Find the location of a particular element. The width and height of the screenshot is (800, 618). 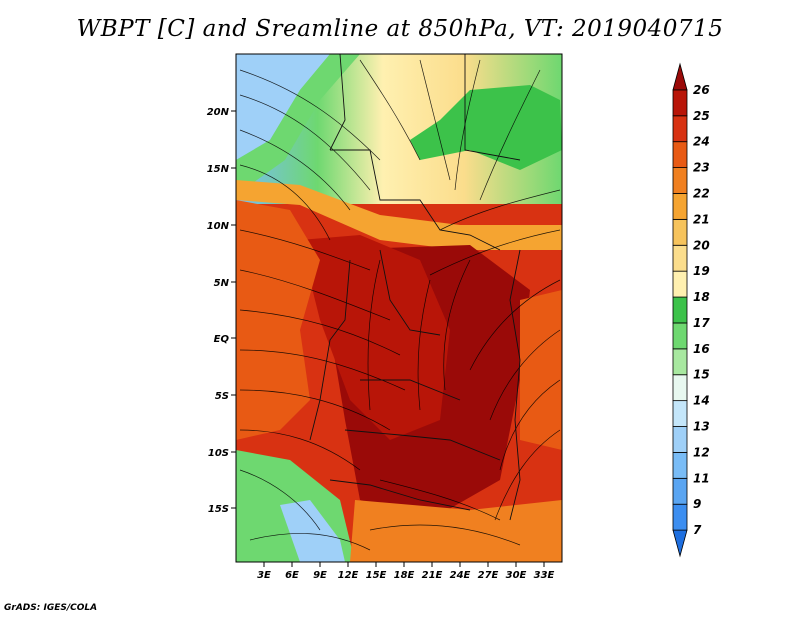

colorbar-label: 25 is located at coordinates (701, 116).